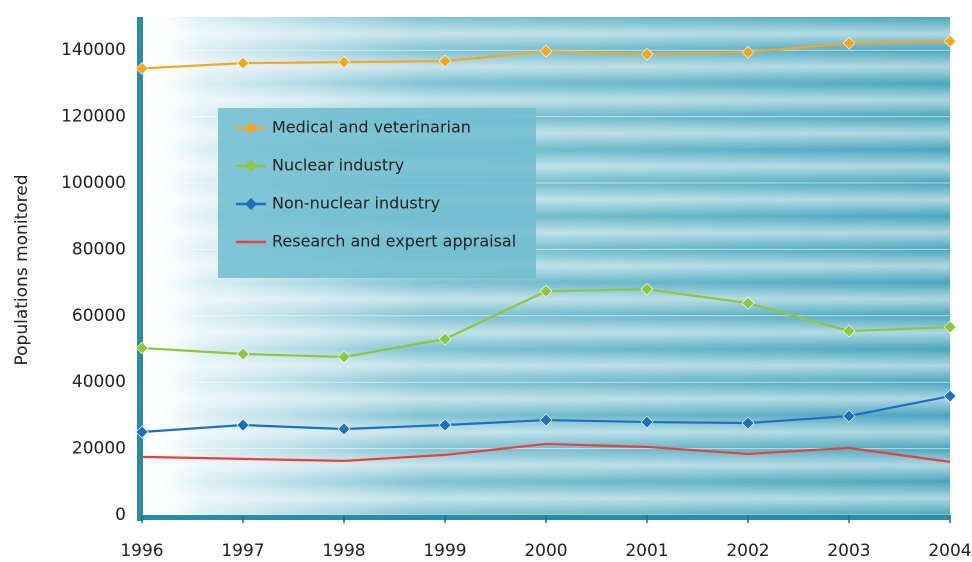 This screenshot has height=562, width=972. Describe the element at coordinates (949, 551) in the screenshot. I see `x-tick-label: 2004` at that location.